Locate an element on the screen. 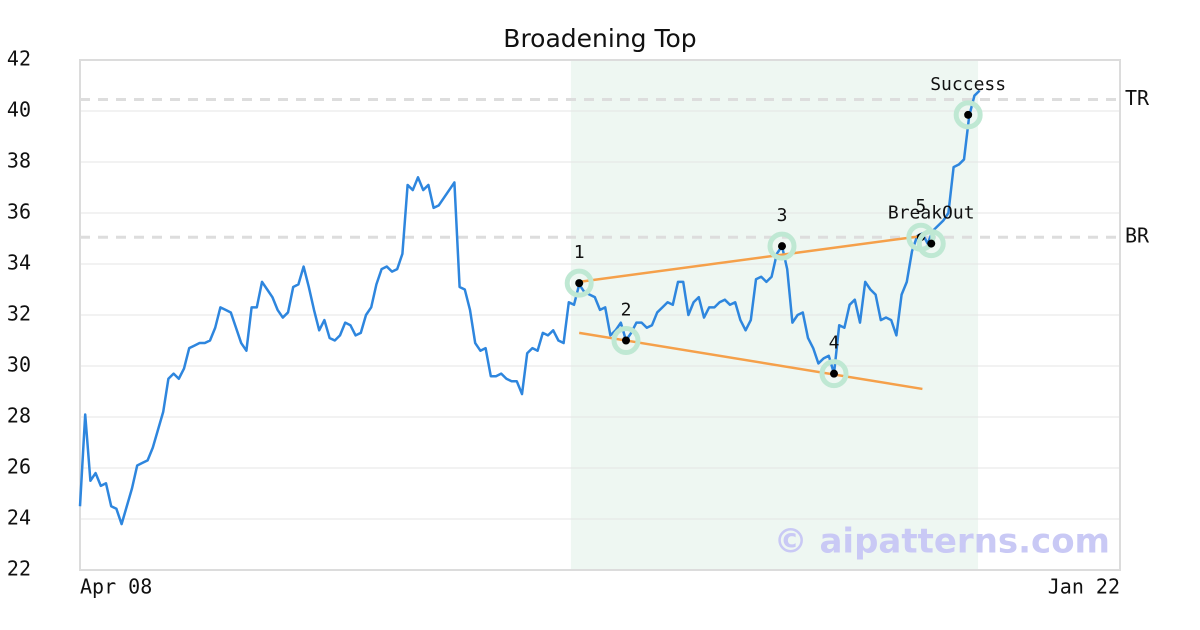  pivot-label: 1 is located at coordinates (579, 252).